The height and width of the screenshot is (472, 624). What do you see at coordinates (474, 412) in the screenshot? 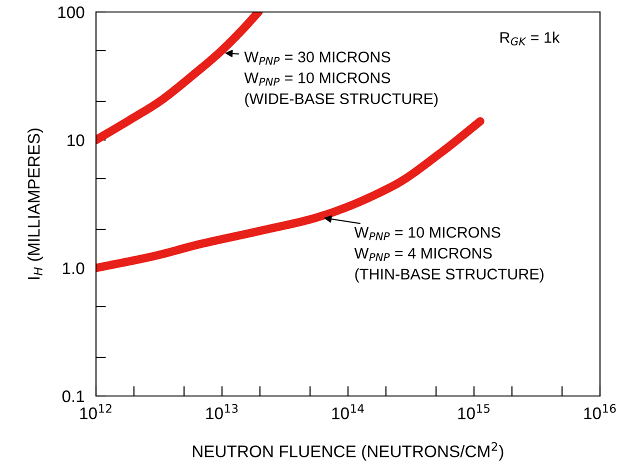
I see `x-tick-label: 10$^{15}$` at bounding box center [474, 412].